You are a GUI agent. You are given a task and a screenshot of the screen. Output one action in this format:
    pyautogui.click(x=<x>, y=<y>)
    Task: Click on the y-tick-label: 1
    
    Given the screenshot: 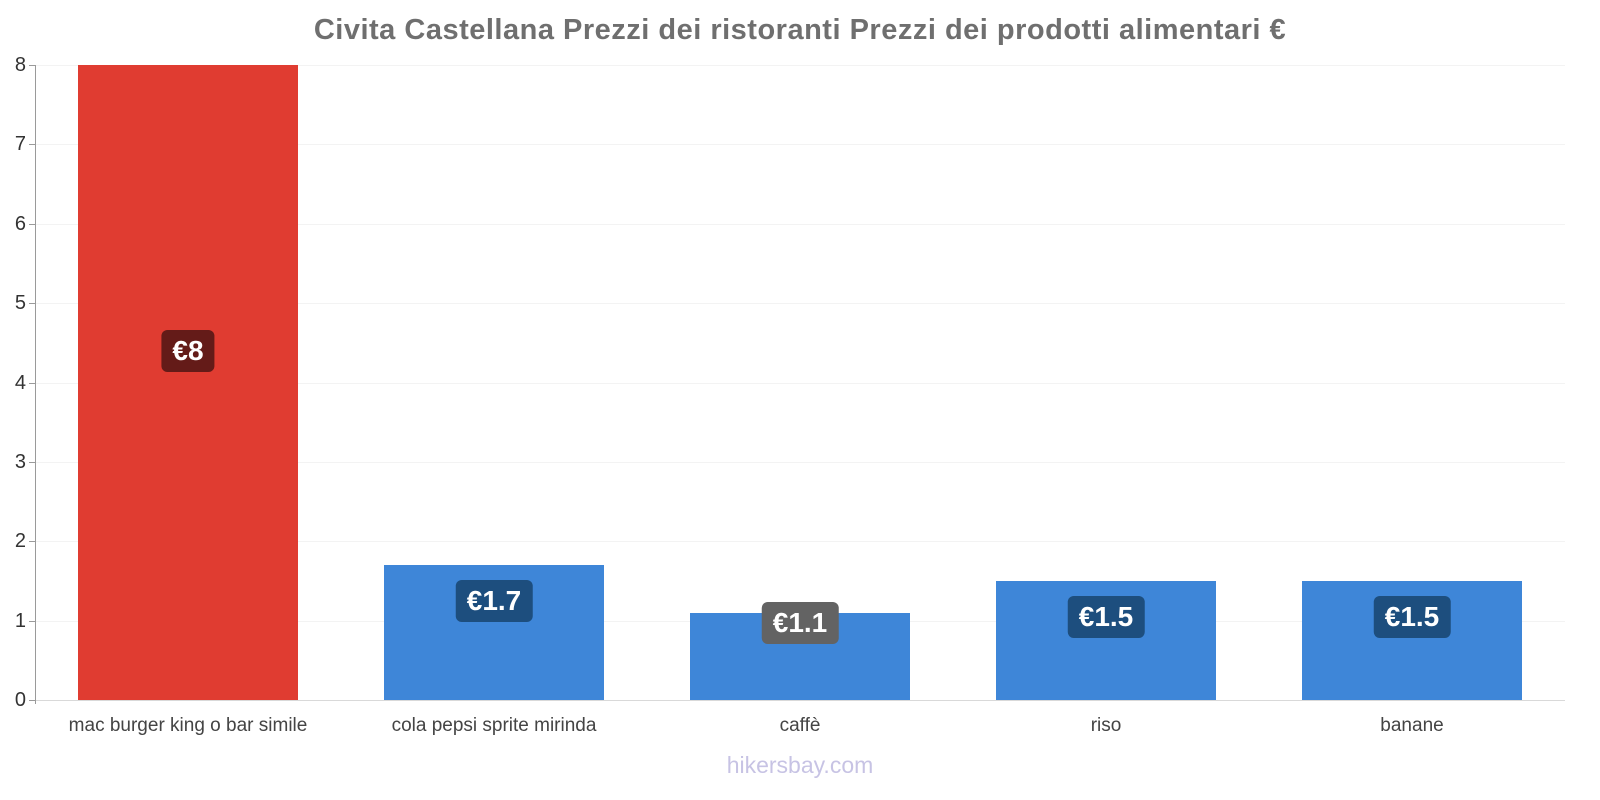 What is the action you would take?
    pyautogui.click(x=20, y=621)
    